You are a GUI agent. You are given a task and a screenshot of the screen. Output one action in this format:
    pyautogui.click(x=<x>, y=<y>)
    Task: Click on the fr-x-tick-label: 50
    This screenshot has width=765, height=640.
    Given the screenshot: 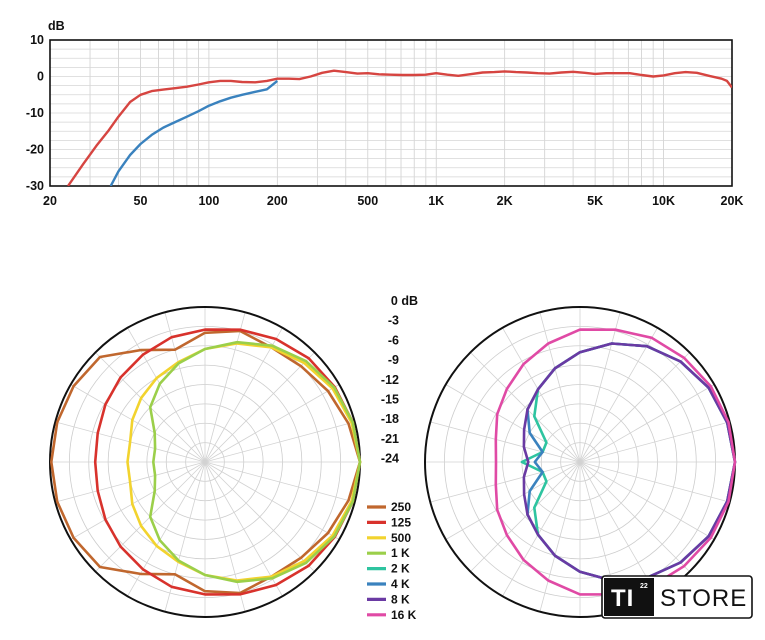 What is the action you would take?
    pyautogui.click(x=141, y=201)
    